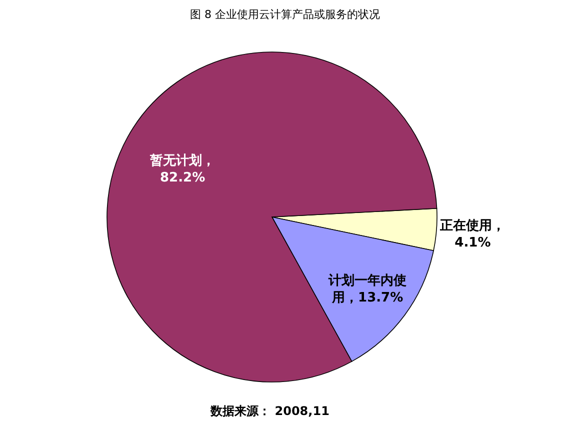 The image size is (570, 429). What do you see at coordinates (270, 411) in the screenshot?
I see `source-note: 数据来源： 2008,11` at bounding box center [270, 411].